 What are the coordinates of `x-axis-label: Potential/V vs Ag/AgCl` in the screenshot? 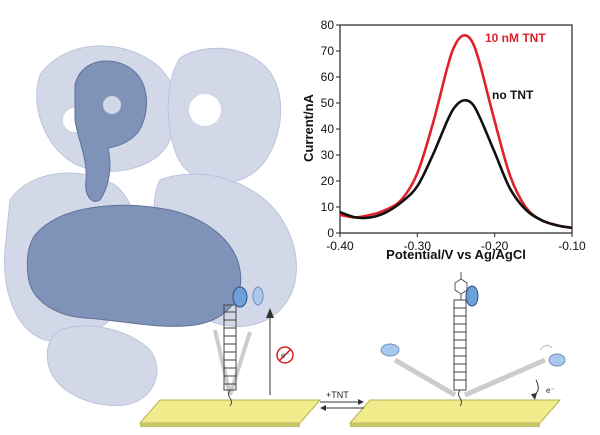 It's located at (456, 254).